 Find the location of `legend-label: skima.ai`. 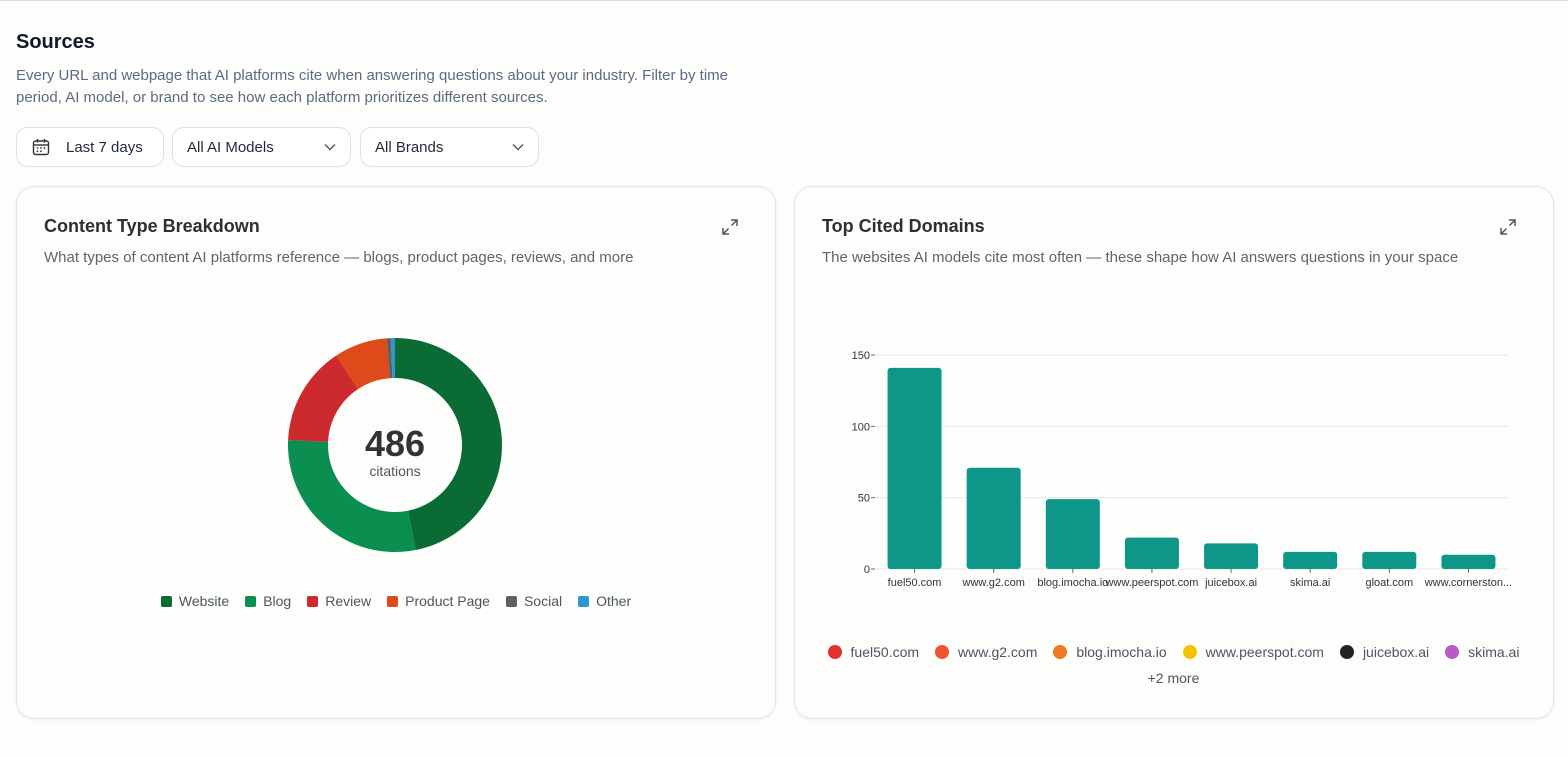

legend-label: skima.ai is located at coordinates (1494, 652).